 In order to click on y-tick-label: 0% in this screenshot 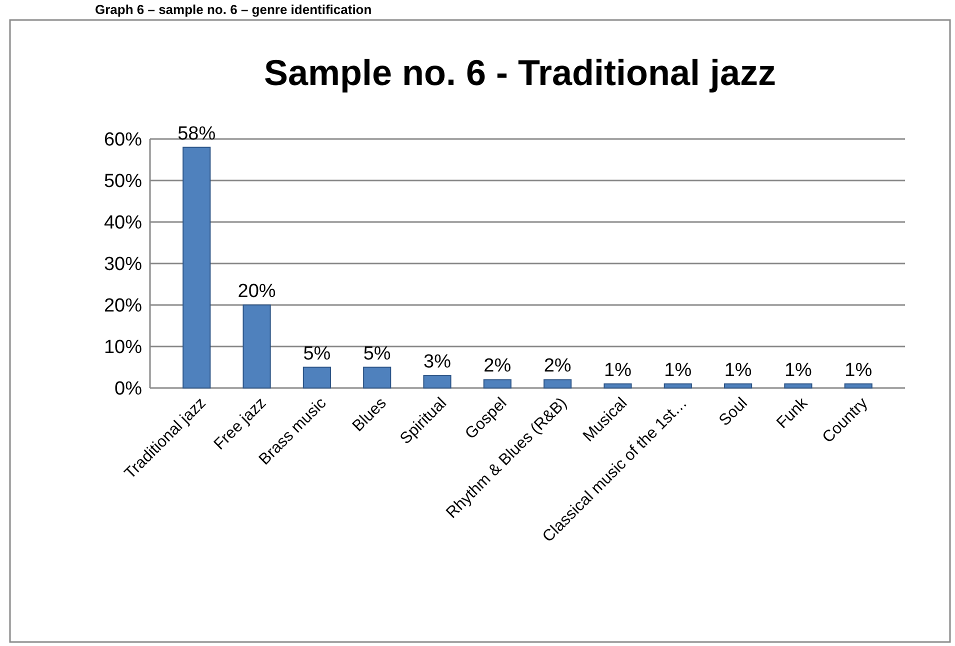, I will do `click(128, 389)`.